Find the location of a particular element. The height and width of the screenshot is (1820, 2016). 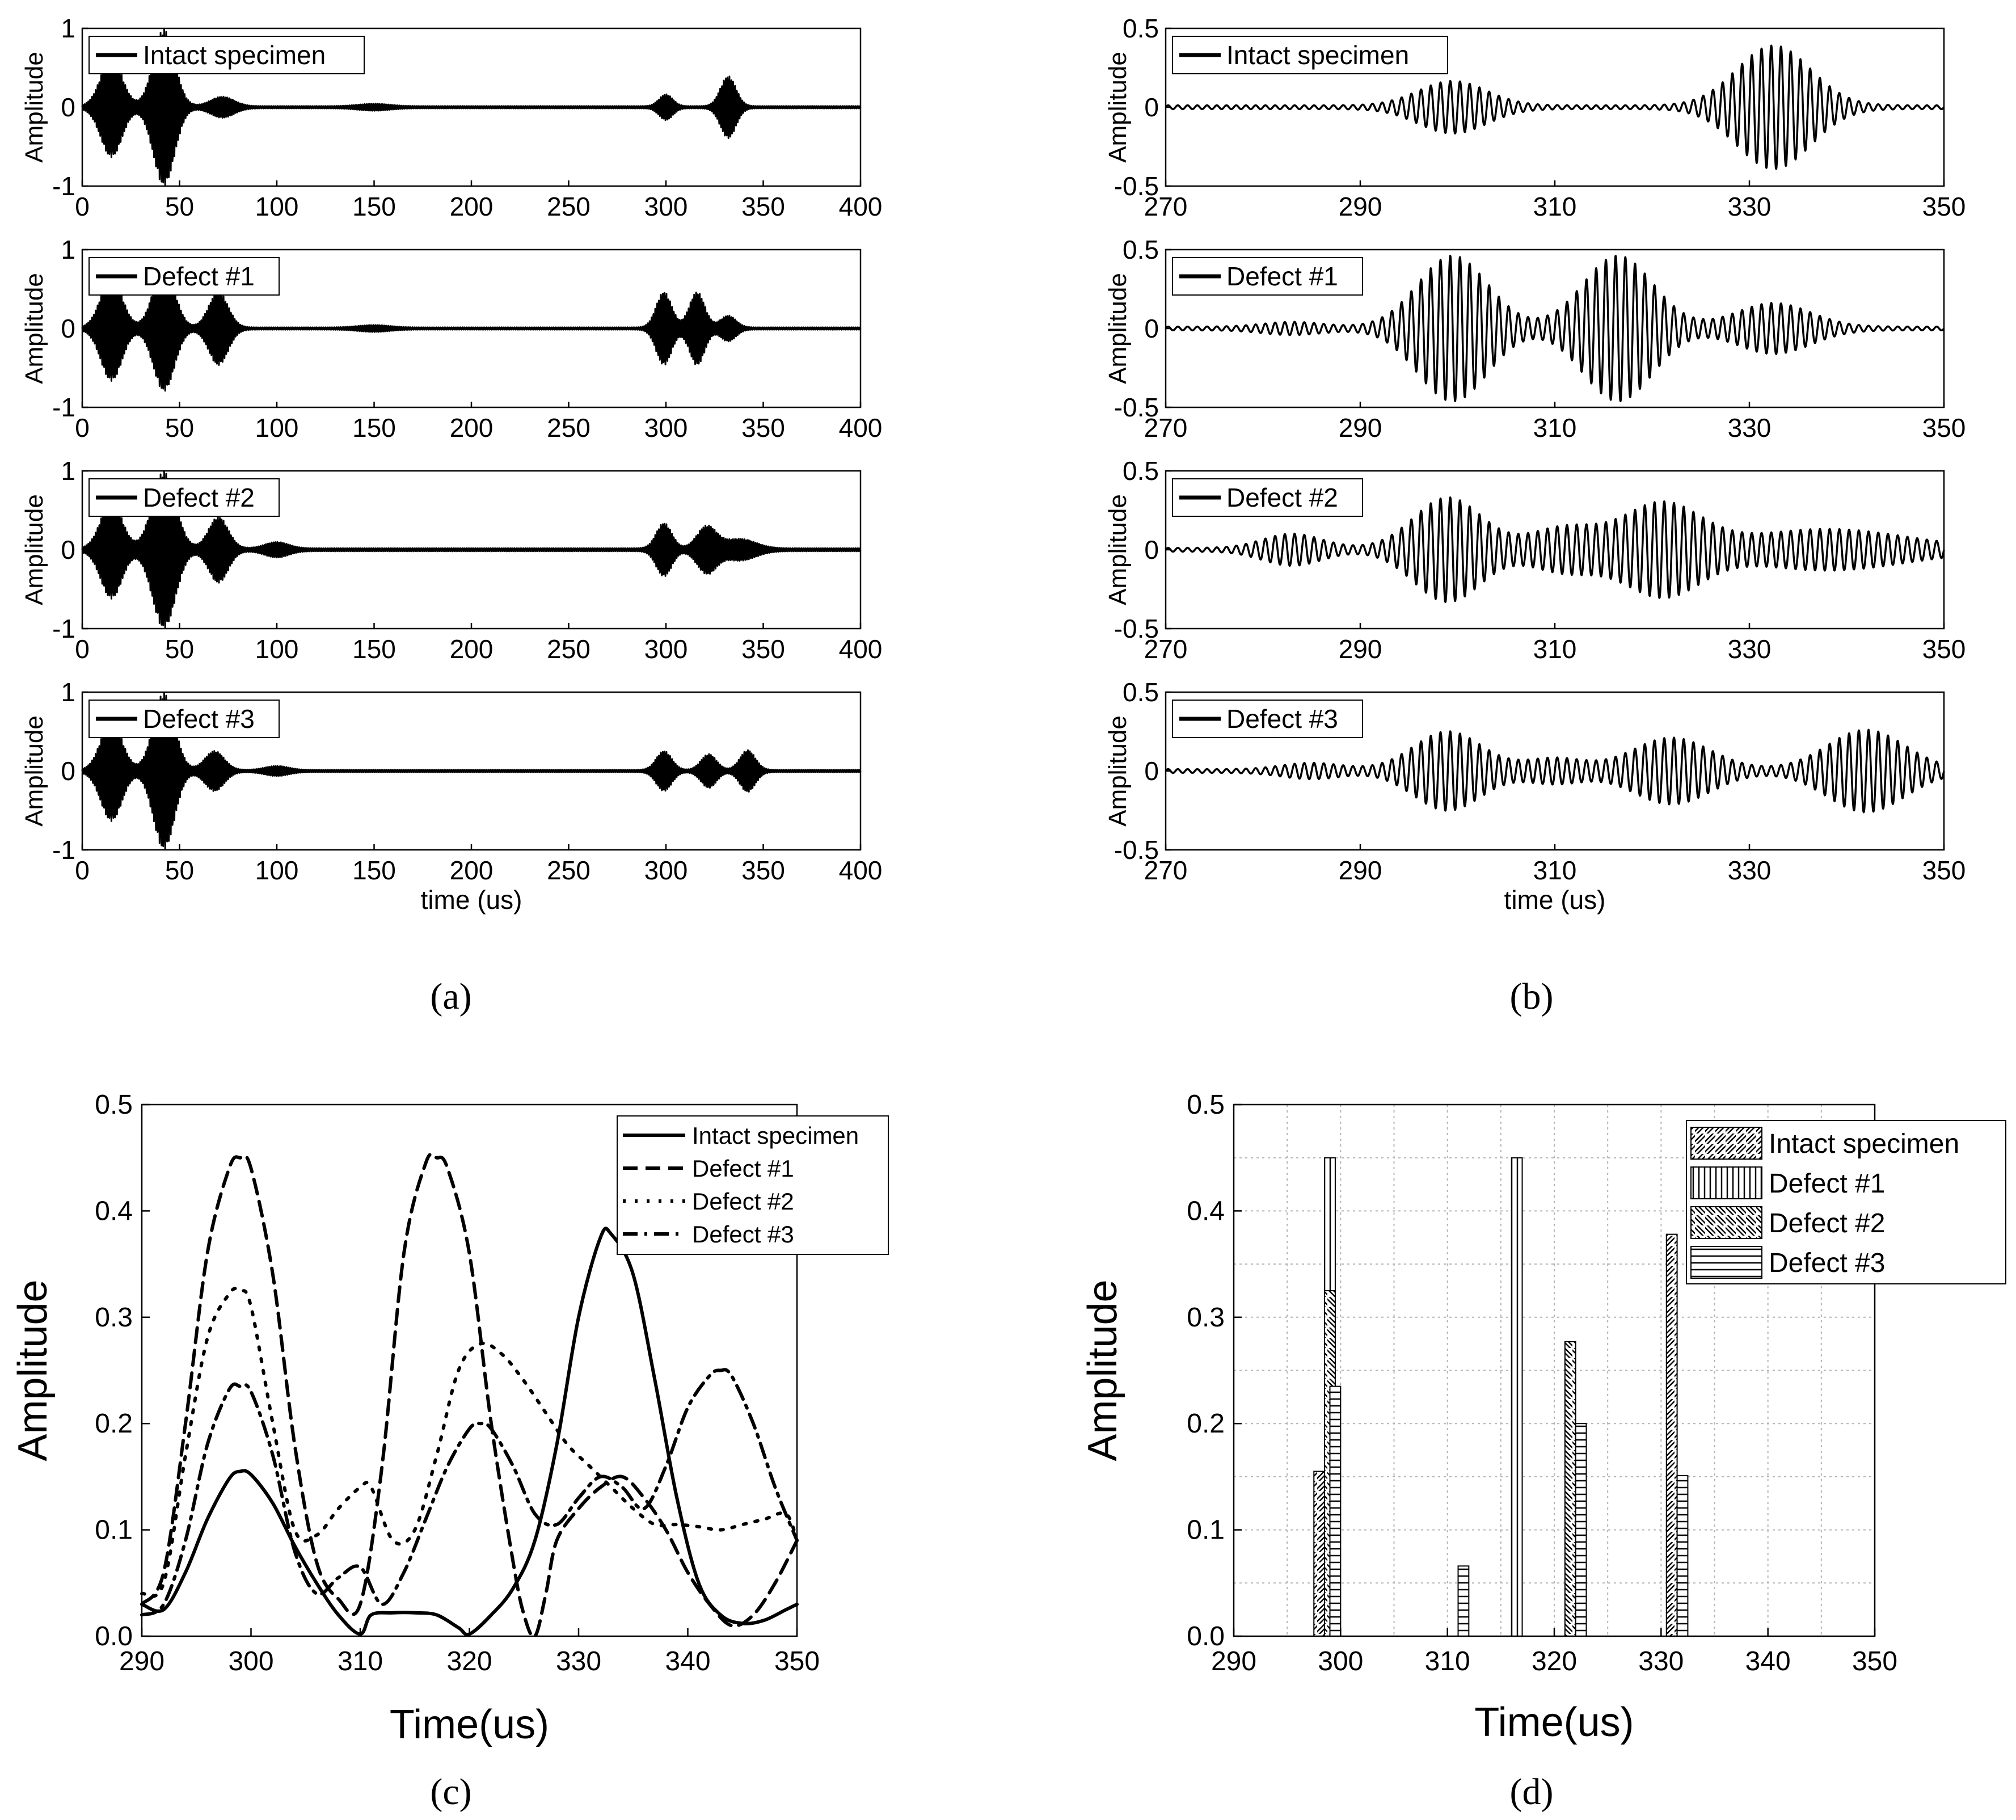

plot-clip-mask is located at coordinates (469, 1648).